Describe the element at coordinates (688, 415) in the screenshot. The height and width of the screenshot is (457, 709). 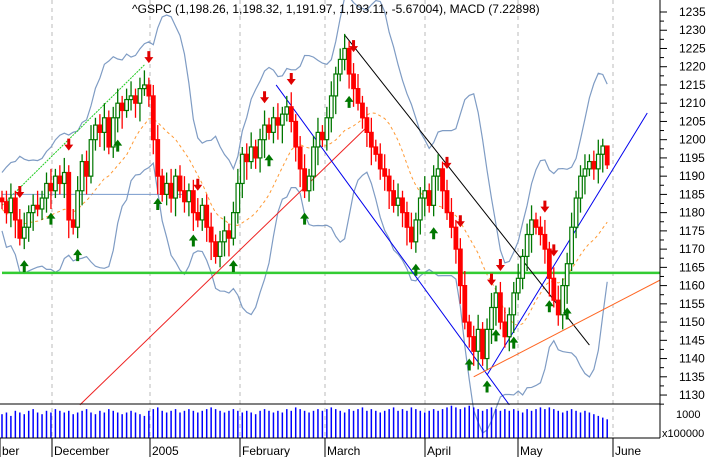
I see `volume-tick-label: 1000` at that location.